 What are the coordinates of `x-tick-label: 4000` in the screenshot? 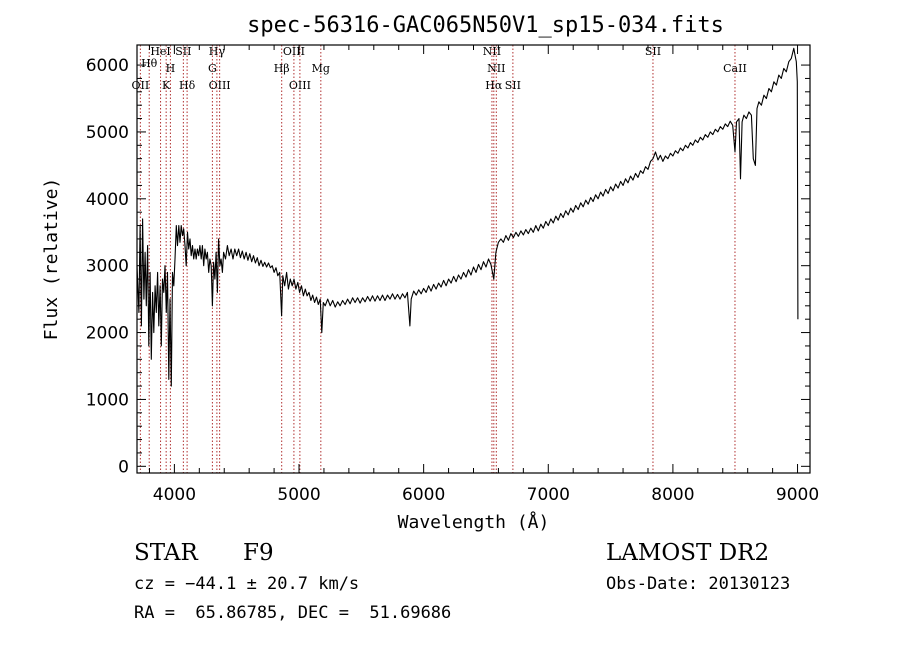 It's located at (174, 495).